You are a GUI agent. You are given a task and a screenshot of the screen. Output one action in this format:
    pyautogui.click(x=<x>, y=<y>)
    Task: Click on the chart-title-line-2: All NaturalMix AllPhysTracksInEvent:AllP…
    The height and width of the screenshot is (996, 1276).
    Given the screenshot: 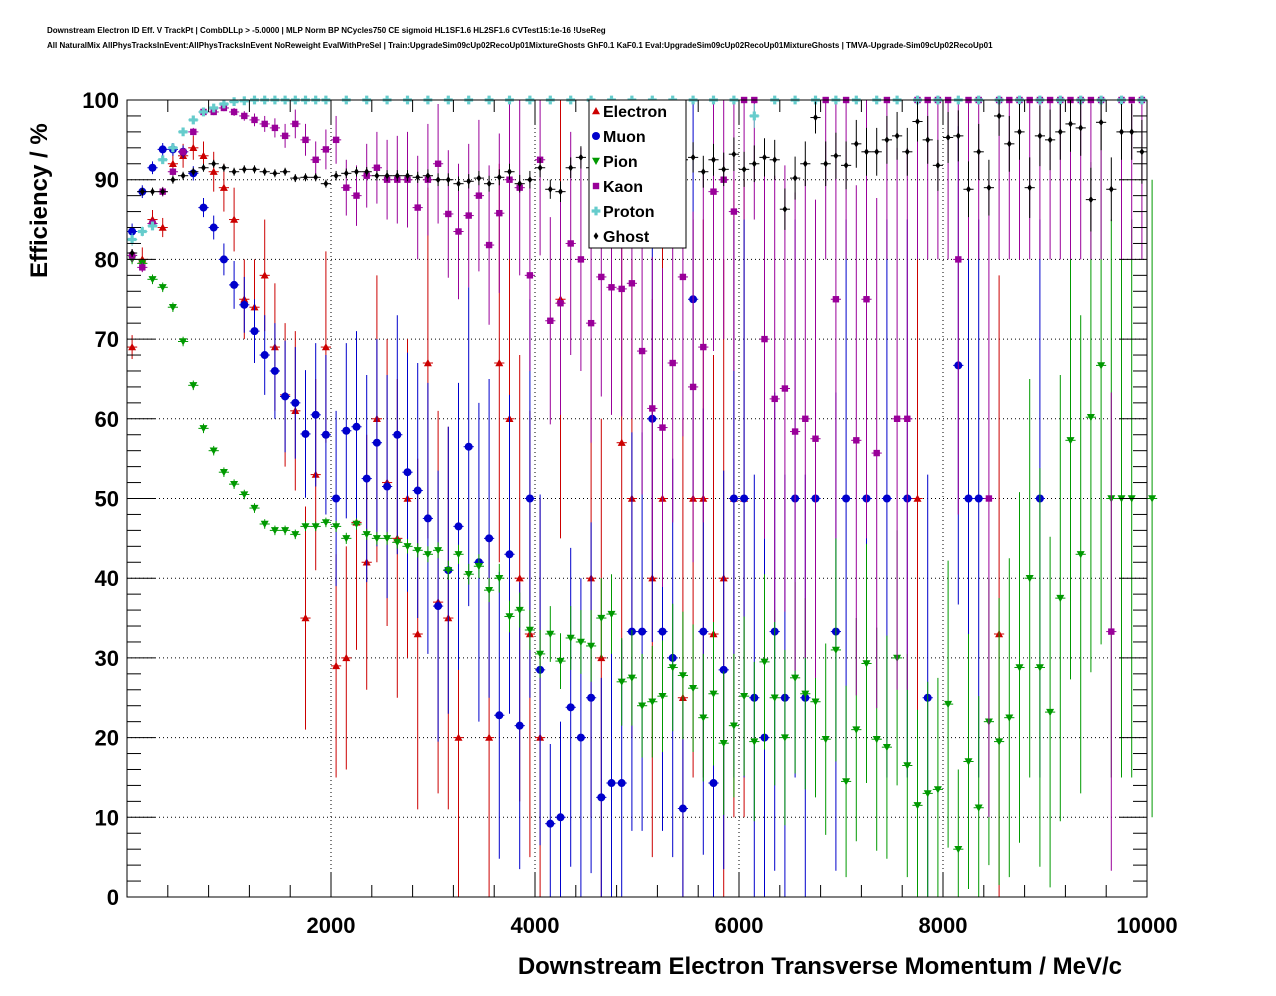 What is the action you would take?
    pyautogui.click(x=520, y=45)
    